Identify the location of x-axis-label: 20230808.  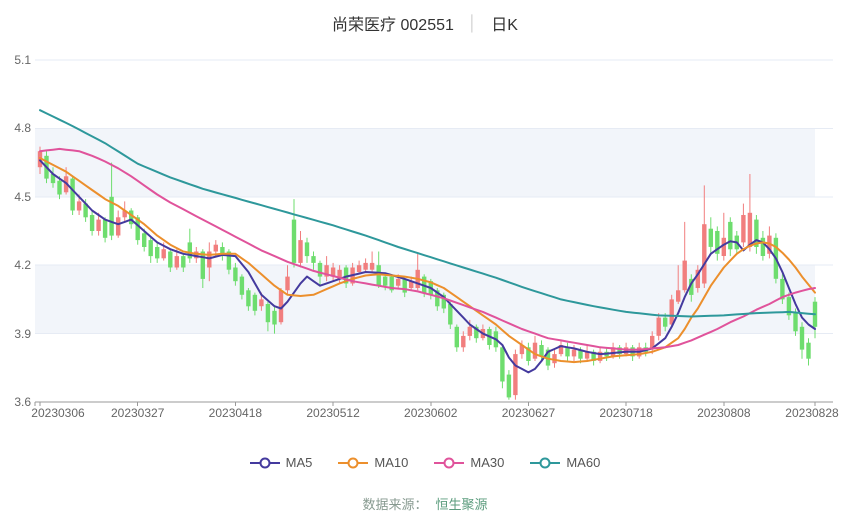
(724, 413).